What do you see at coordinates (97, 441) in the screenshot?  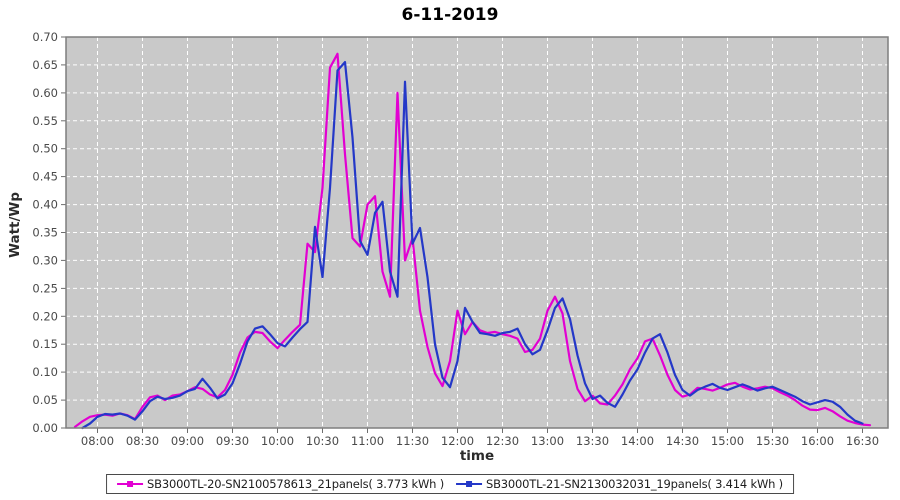 I see `x-tick-label: 08:00` at bounding box center [97, 441].